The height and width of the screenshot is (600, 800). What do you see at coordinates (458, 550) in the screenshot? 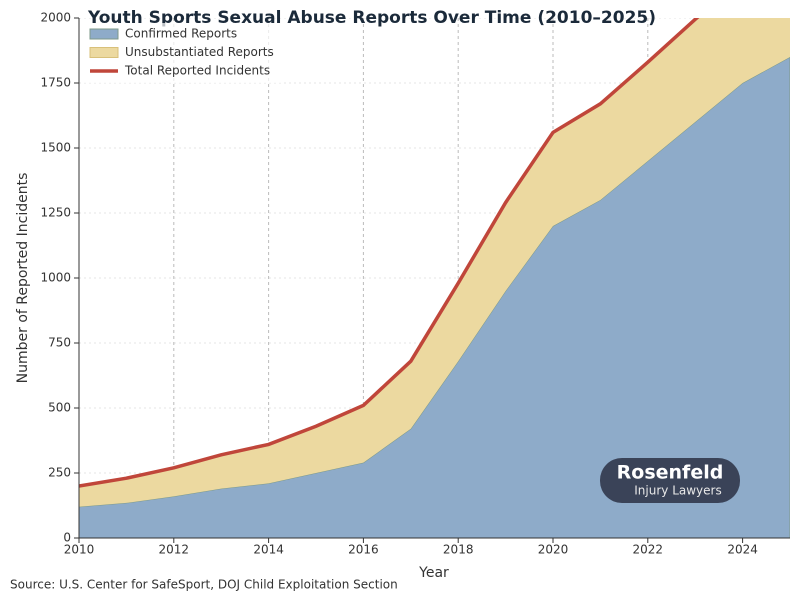
I see `x-tick-label: 2018` at bounding box center [458, 550].